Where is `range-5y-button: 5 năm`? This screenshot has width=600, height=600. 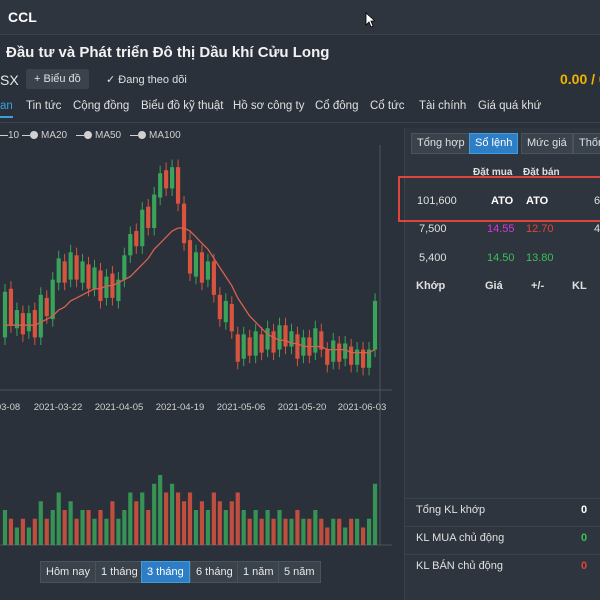 range-5y-button: 5 năm is located at coordinates (299, 572).